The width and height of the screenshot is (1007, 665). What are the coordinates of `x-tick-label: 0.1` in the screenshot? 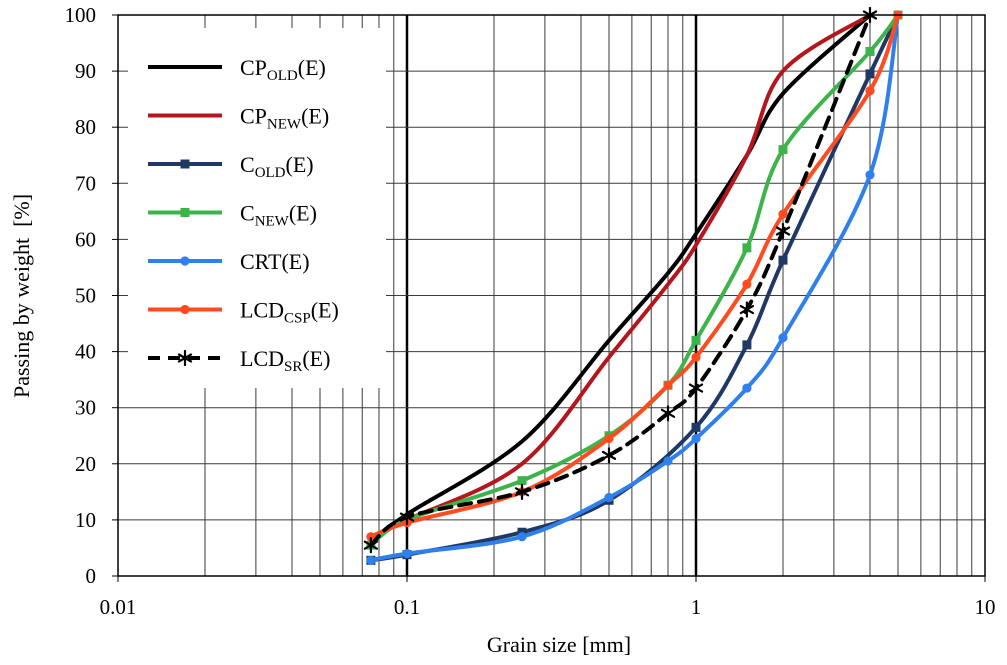 It's located at (407, 607).